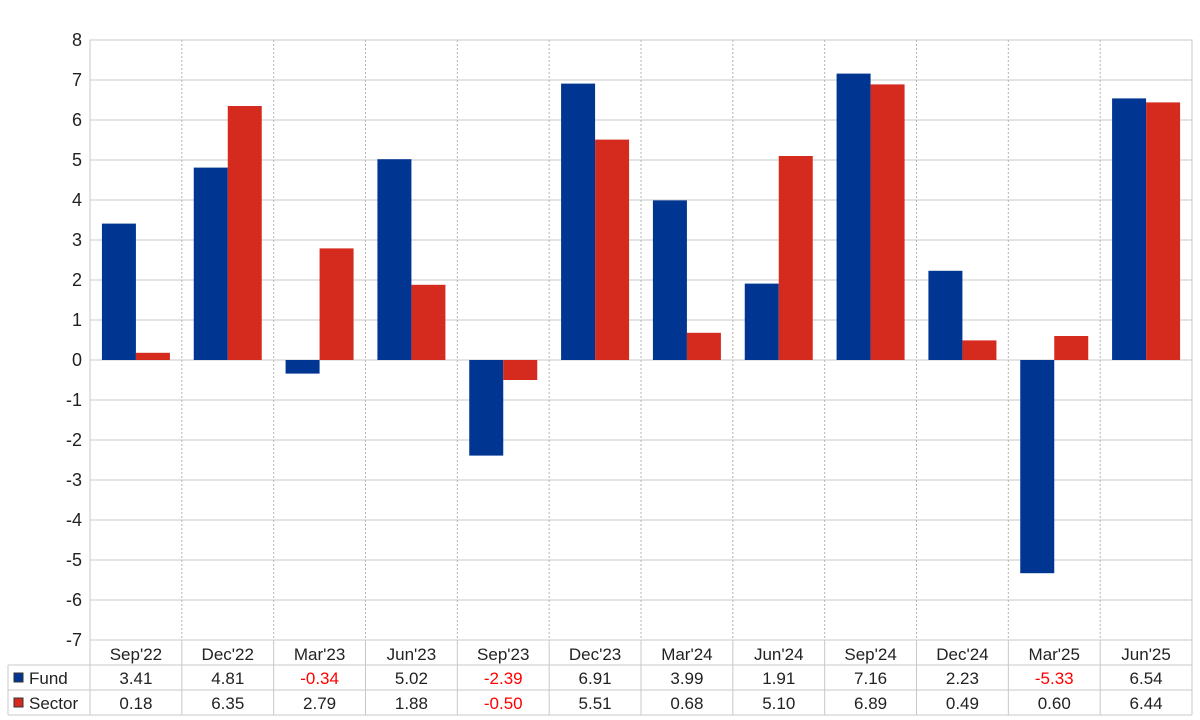 Image resolution: width=1200 pixels, height=720 pixels. Describe the element at coordinates (77, 240) in the screenshot. I see `y-tick-label: 3` at that location.